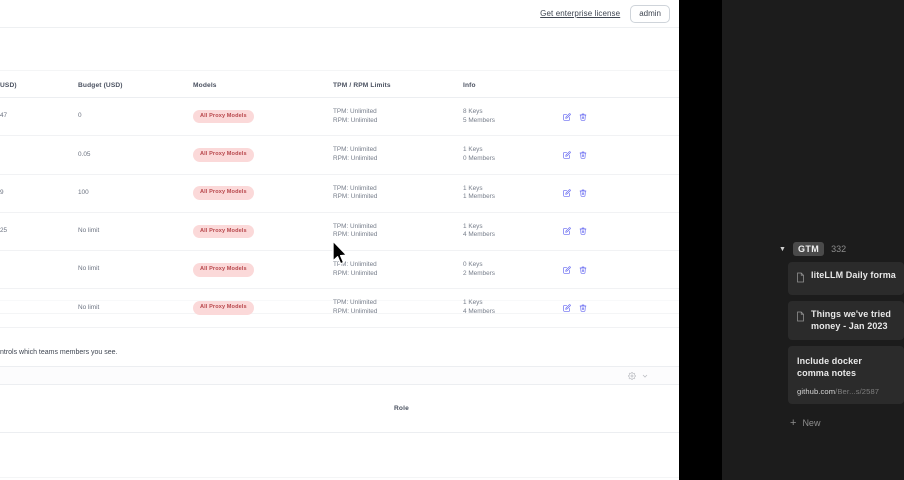  Describe the element at coordinates (513, 193) in the screenshot. I see `cell-info: 1 Keys 1 Members` at that location.